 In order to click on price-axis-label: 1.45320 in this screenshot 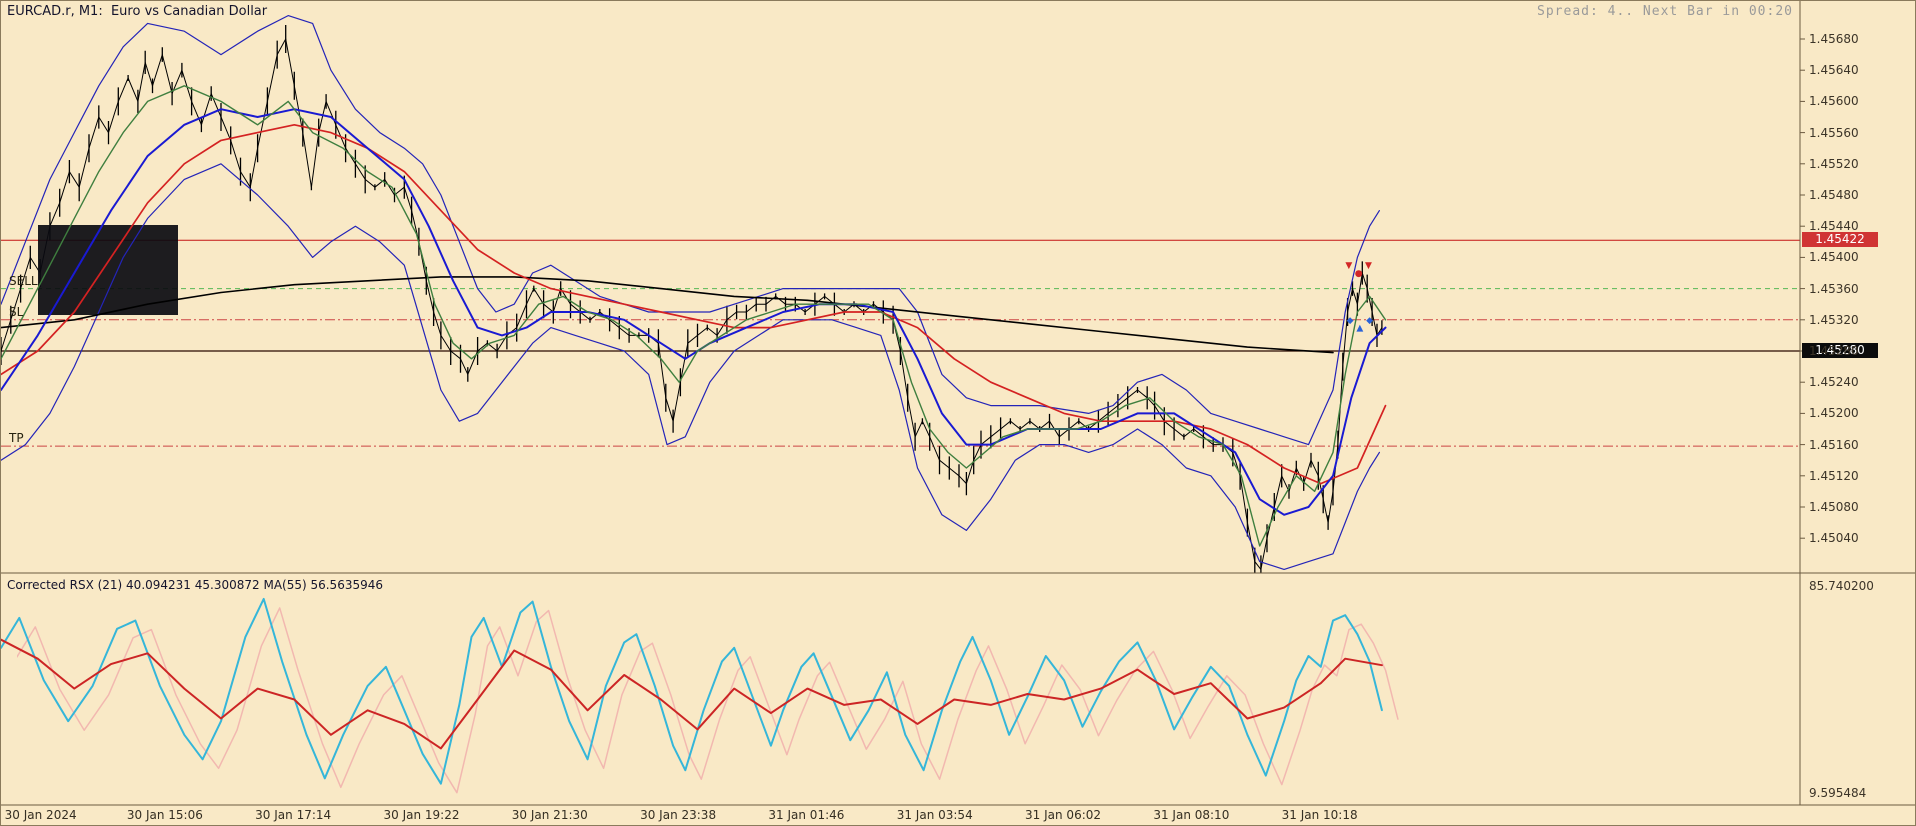, I will do `click(1834, 319)`.